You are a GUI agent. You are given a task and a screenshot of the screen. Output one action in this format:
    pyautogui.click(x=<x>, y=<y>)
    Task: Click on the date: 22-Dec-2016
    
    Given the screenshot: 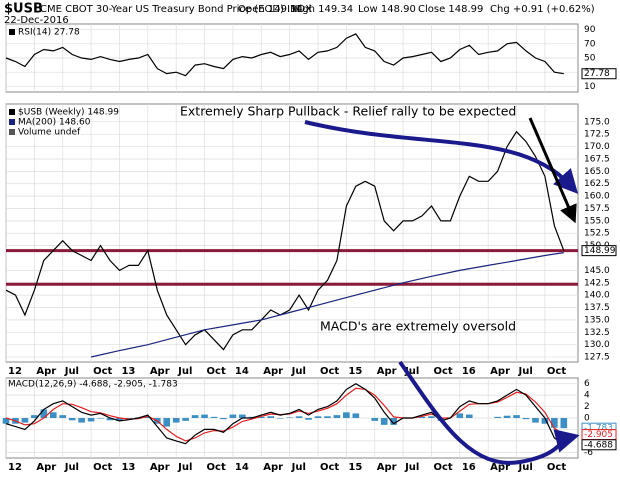 What is the action you would take?
    pyautogui.click(x=36, y=20)
    